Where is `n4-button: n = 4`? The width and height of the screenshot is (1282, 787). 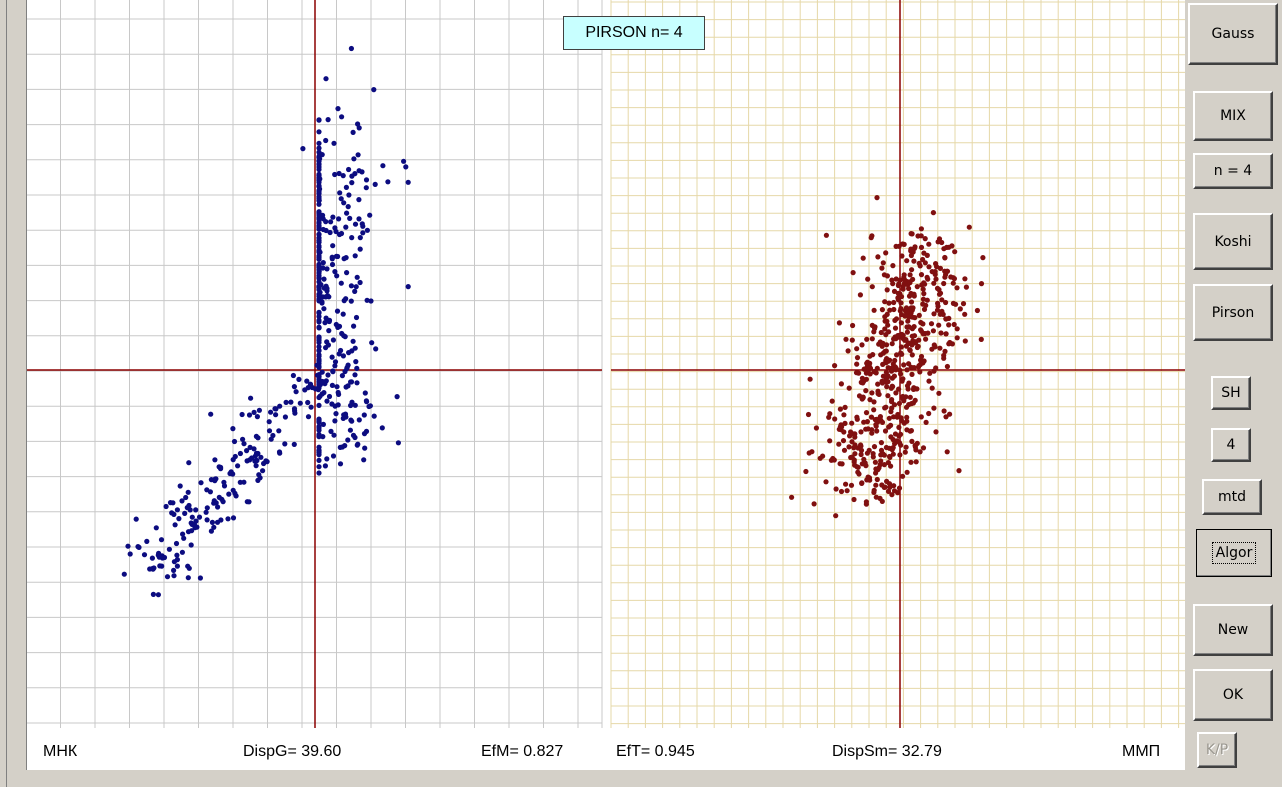 n4-button: n = 4 is located at coordinates (1233, 171).